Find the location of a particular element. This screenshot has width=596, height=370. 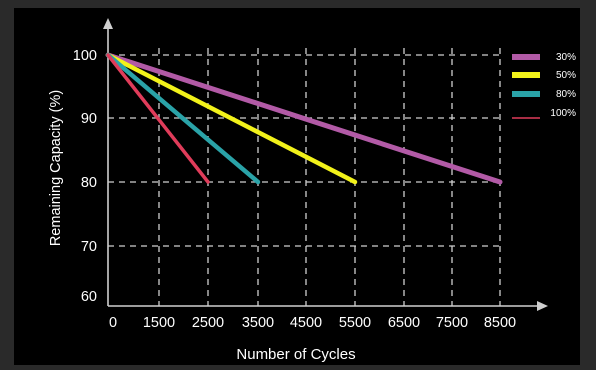

x-axis-arrow is located at coordinates (542, 306).